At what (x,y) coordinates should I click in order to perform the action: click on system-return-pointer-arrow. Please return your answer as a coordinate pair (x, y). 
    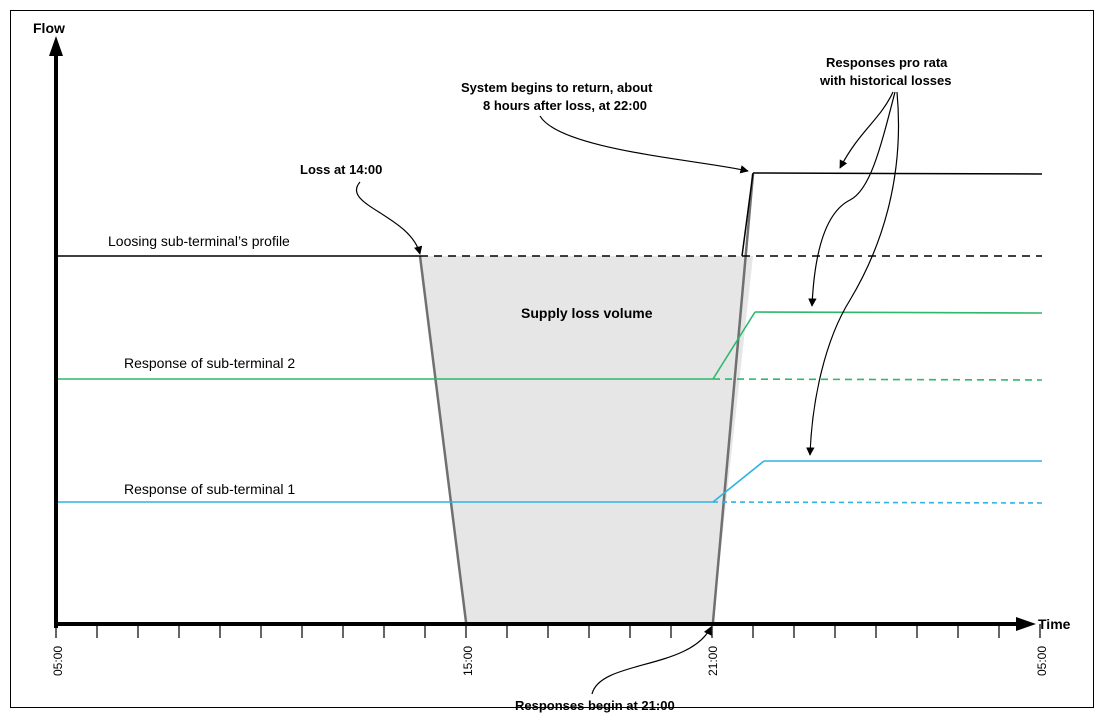
    Looking at the image, I should click on (644, 144).